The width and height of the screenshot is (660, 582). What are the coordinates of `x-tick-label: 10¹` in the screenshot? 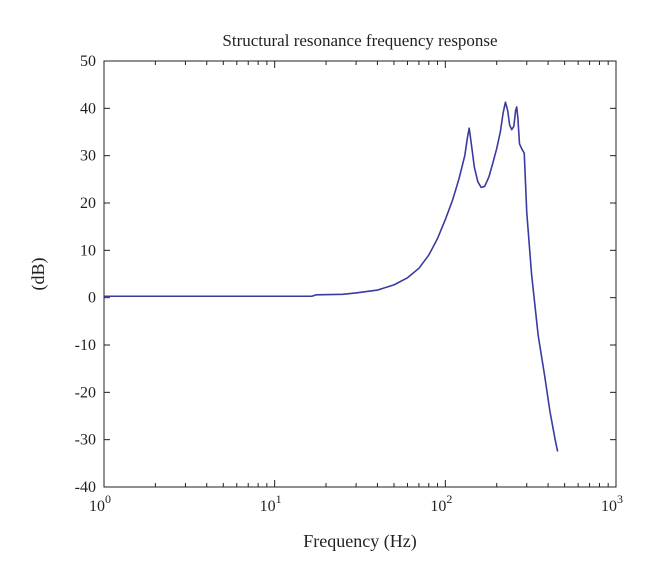 It's located at (271, 503).